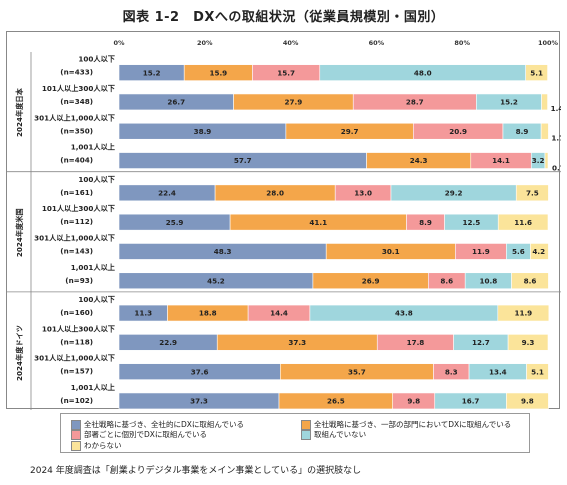 This screenshot has width=567, height=485. What do you see at coordinates (243, 160) in the screenshot?
I see `data-label: 57.7` at bounding box center [243, 160].